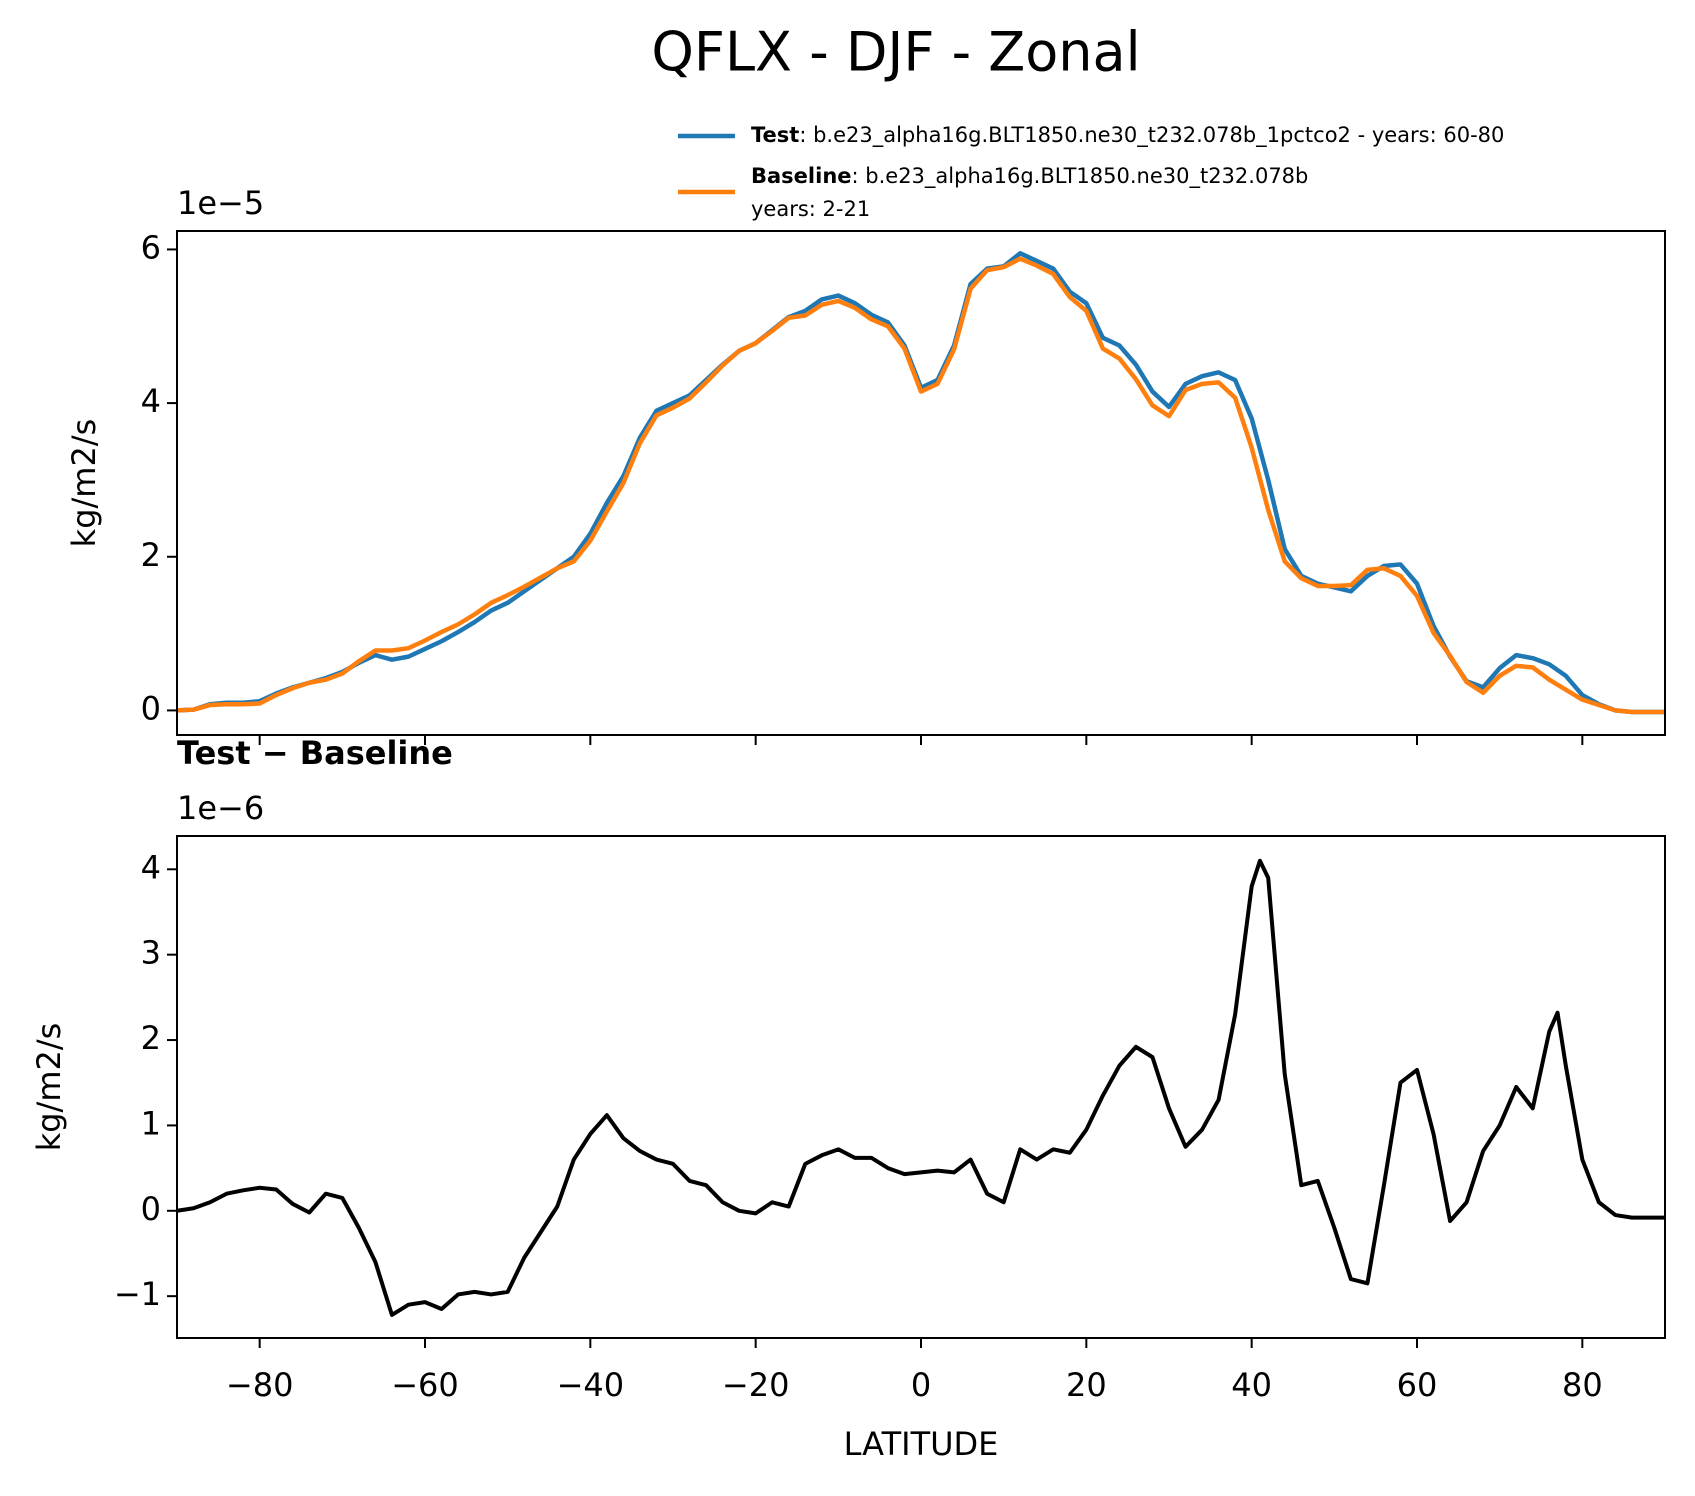 This screenshot has width=1695, height=1496. I want to click on legend-label: years: 2-21, so click(810, 209).